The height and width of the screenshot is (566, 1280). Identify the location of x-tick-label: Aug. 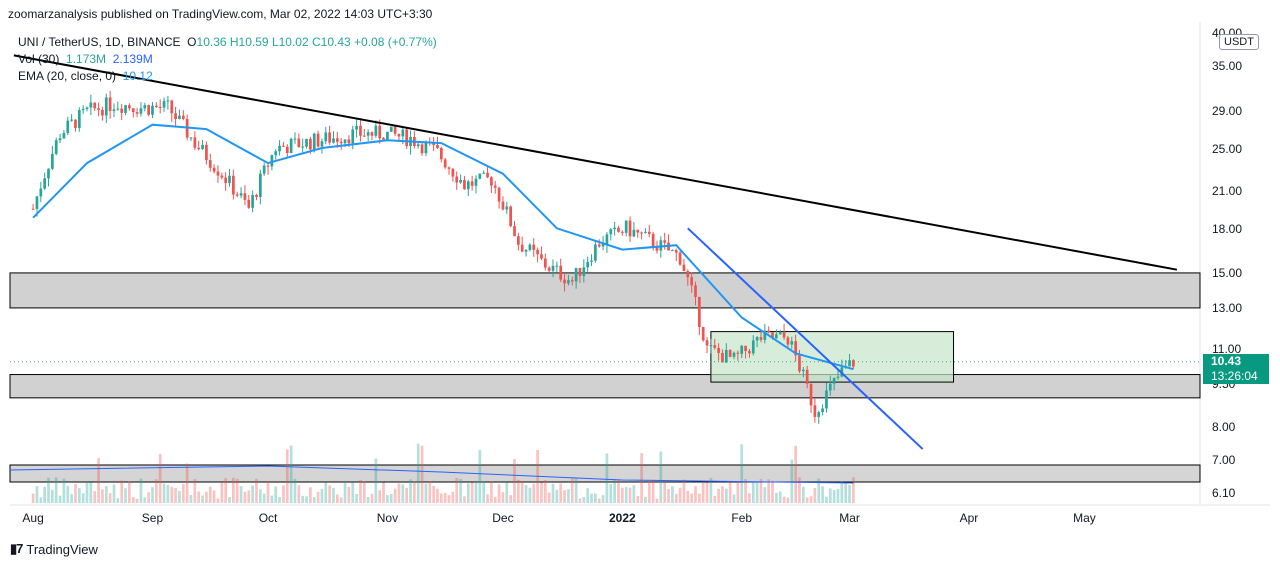
(32, 518).